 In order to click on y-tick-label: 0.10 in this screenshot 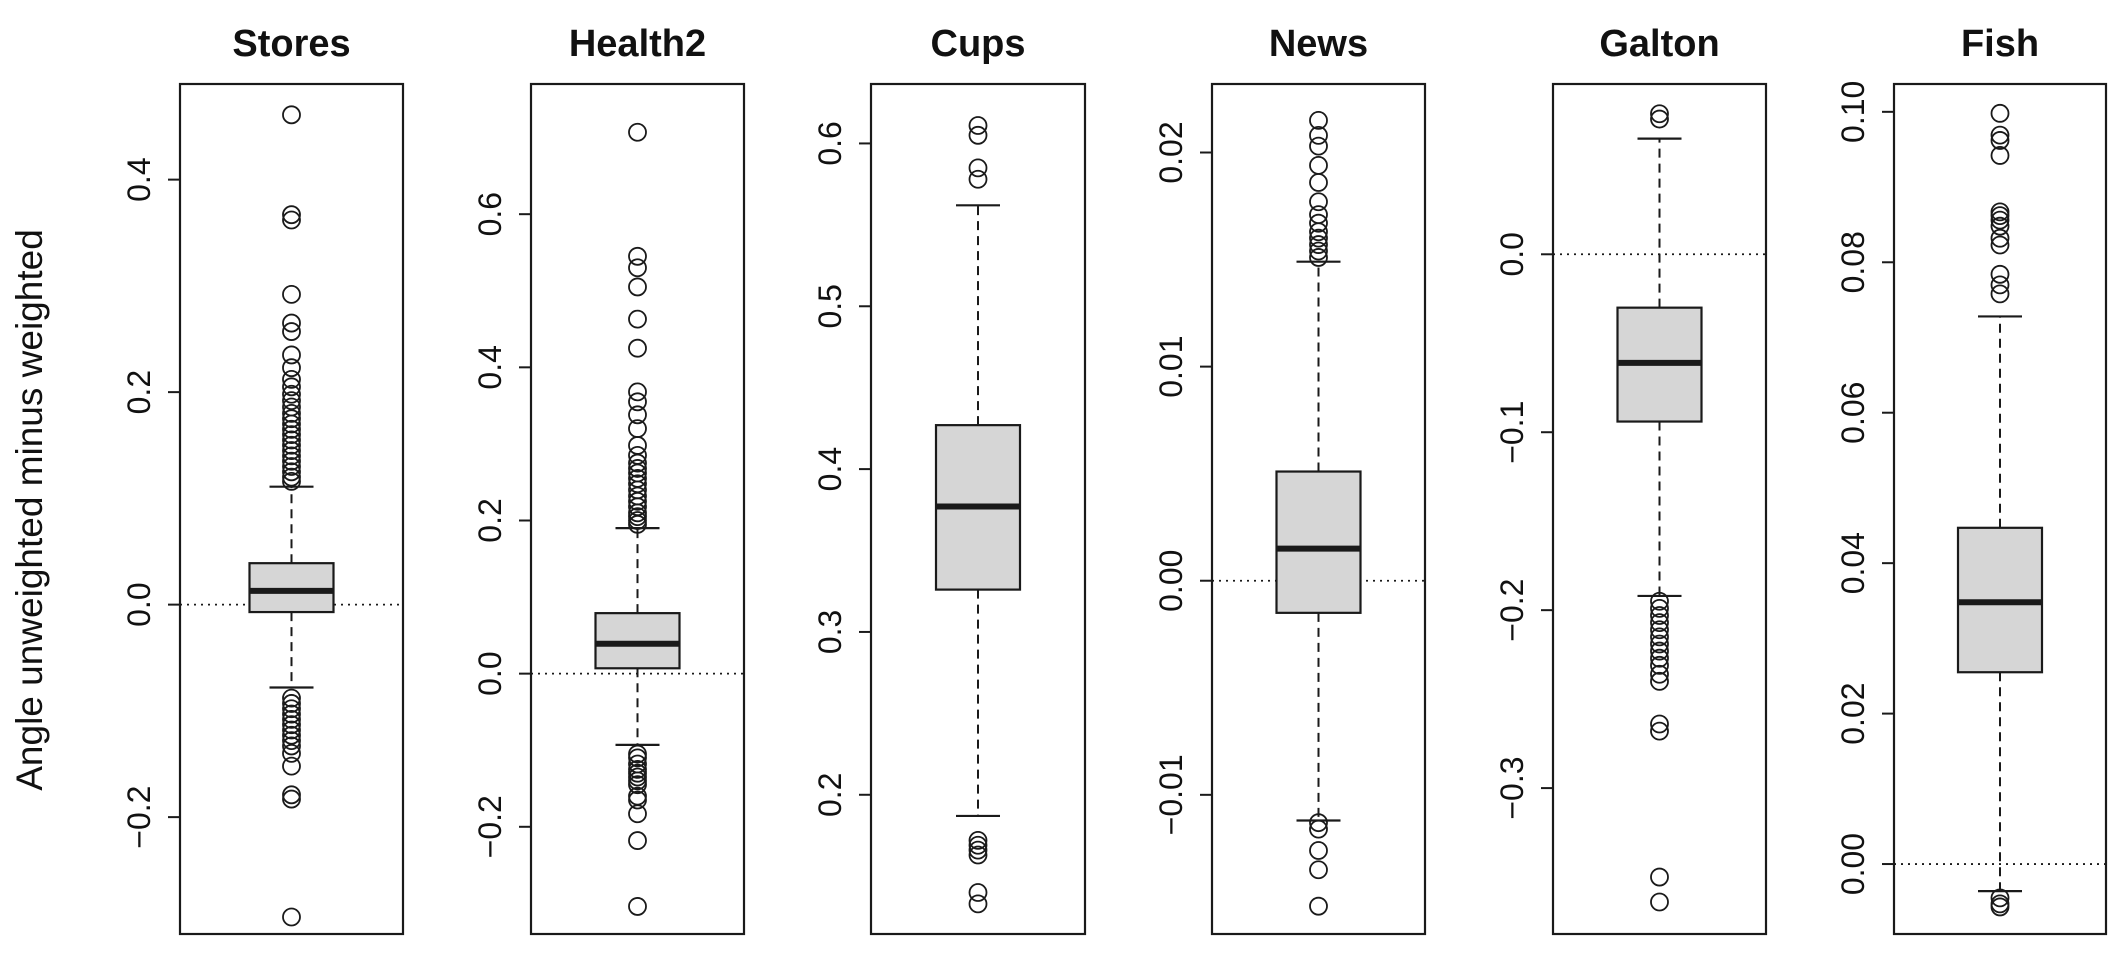, I will do `click(1853, 112)`.